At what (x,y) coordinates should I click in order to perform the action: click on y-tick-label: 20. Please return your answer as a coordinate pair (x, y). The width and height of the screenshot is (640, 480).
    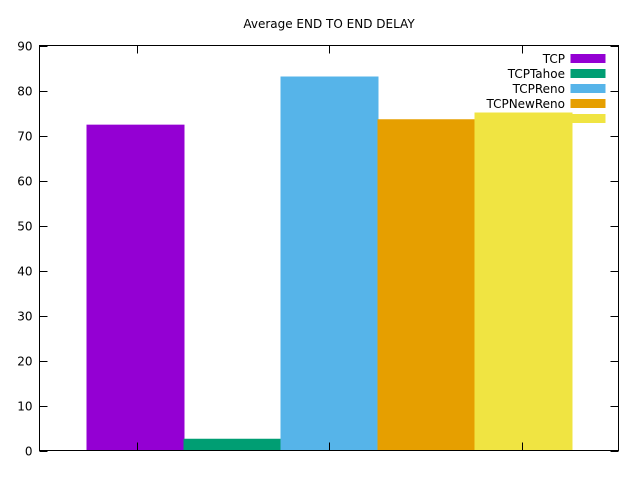
    Looking at the image, I should click on (24, 362).